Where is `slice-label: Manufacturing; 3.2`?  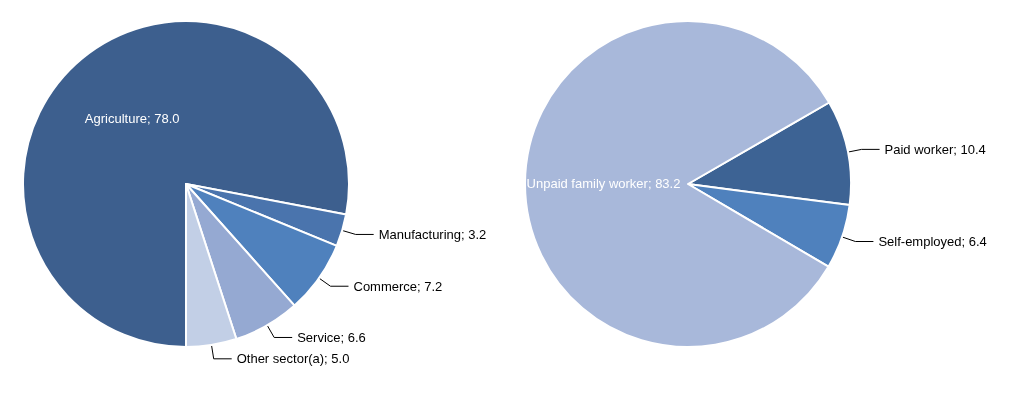
slice-label: Manufacturing; 3.2 is located at coordinates (432, 234).